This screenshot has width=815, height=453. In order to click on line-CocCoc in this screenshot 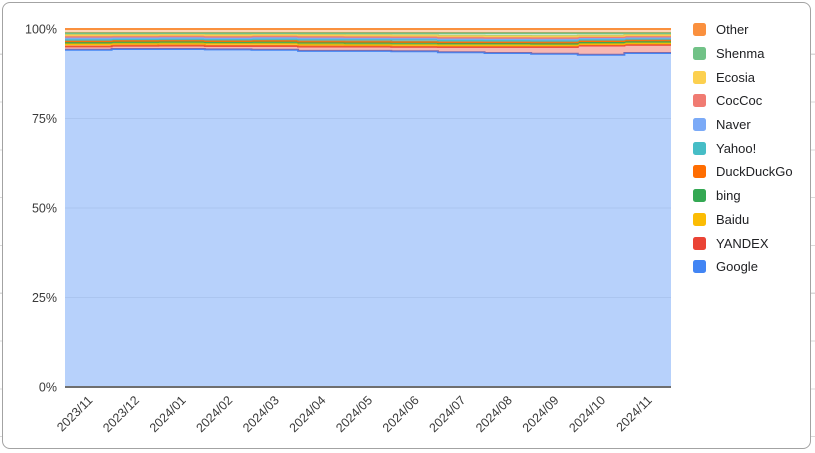, I will do `click(368, 37)`.